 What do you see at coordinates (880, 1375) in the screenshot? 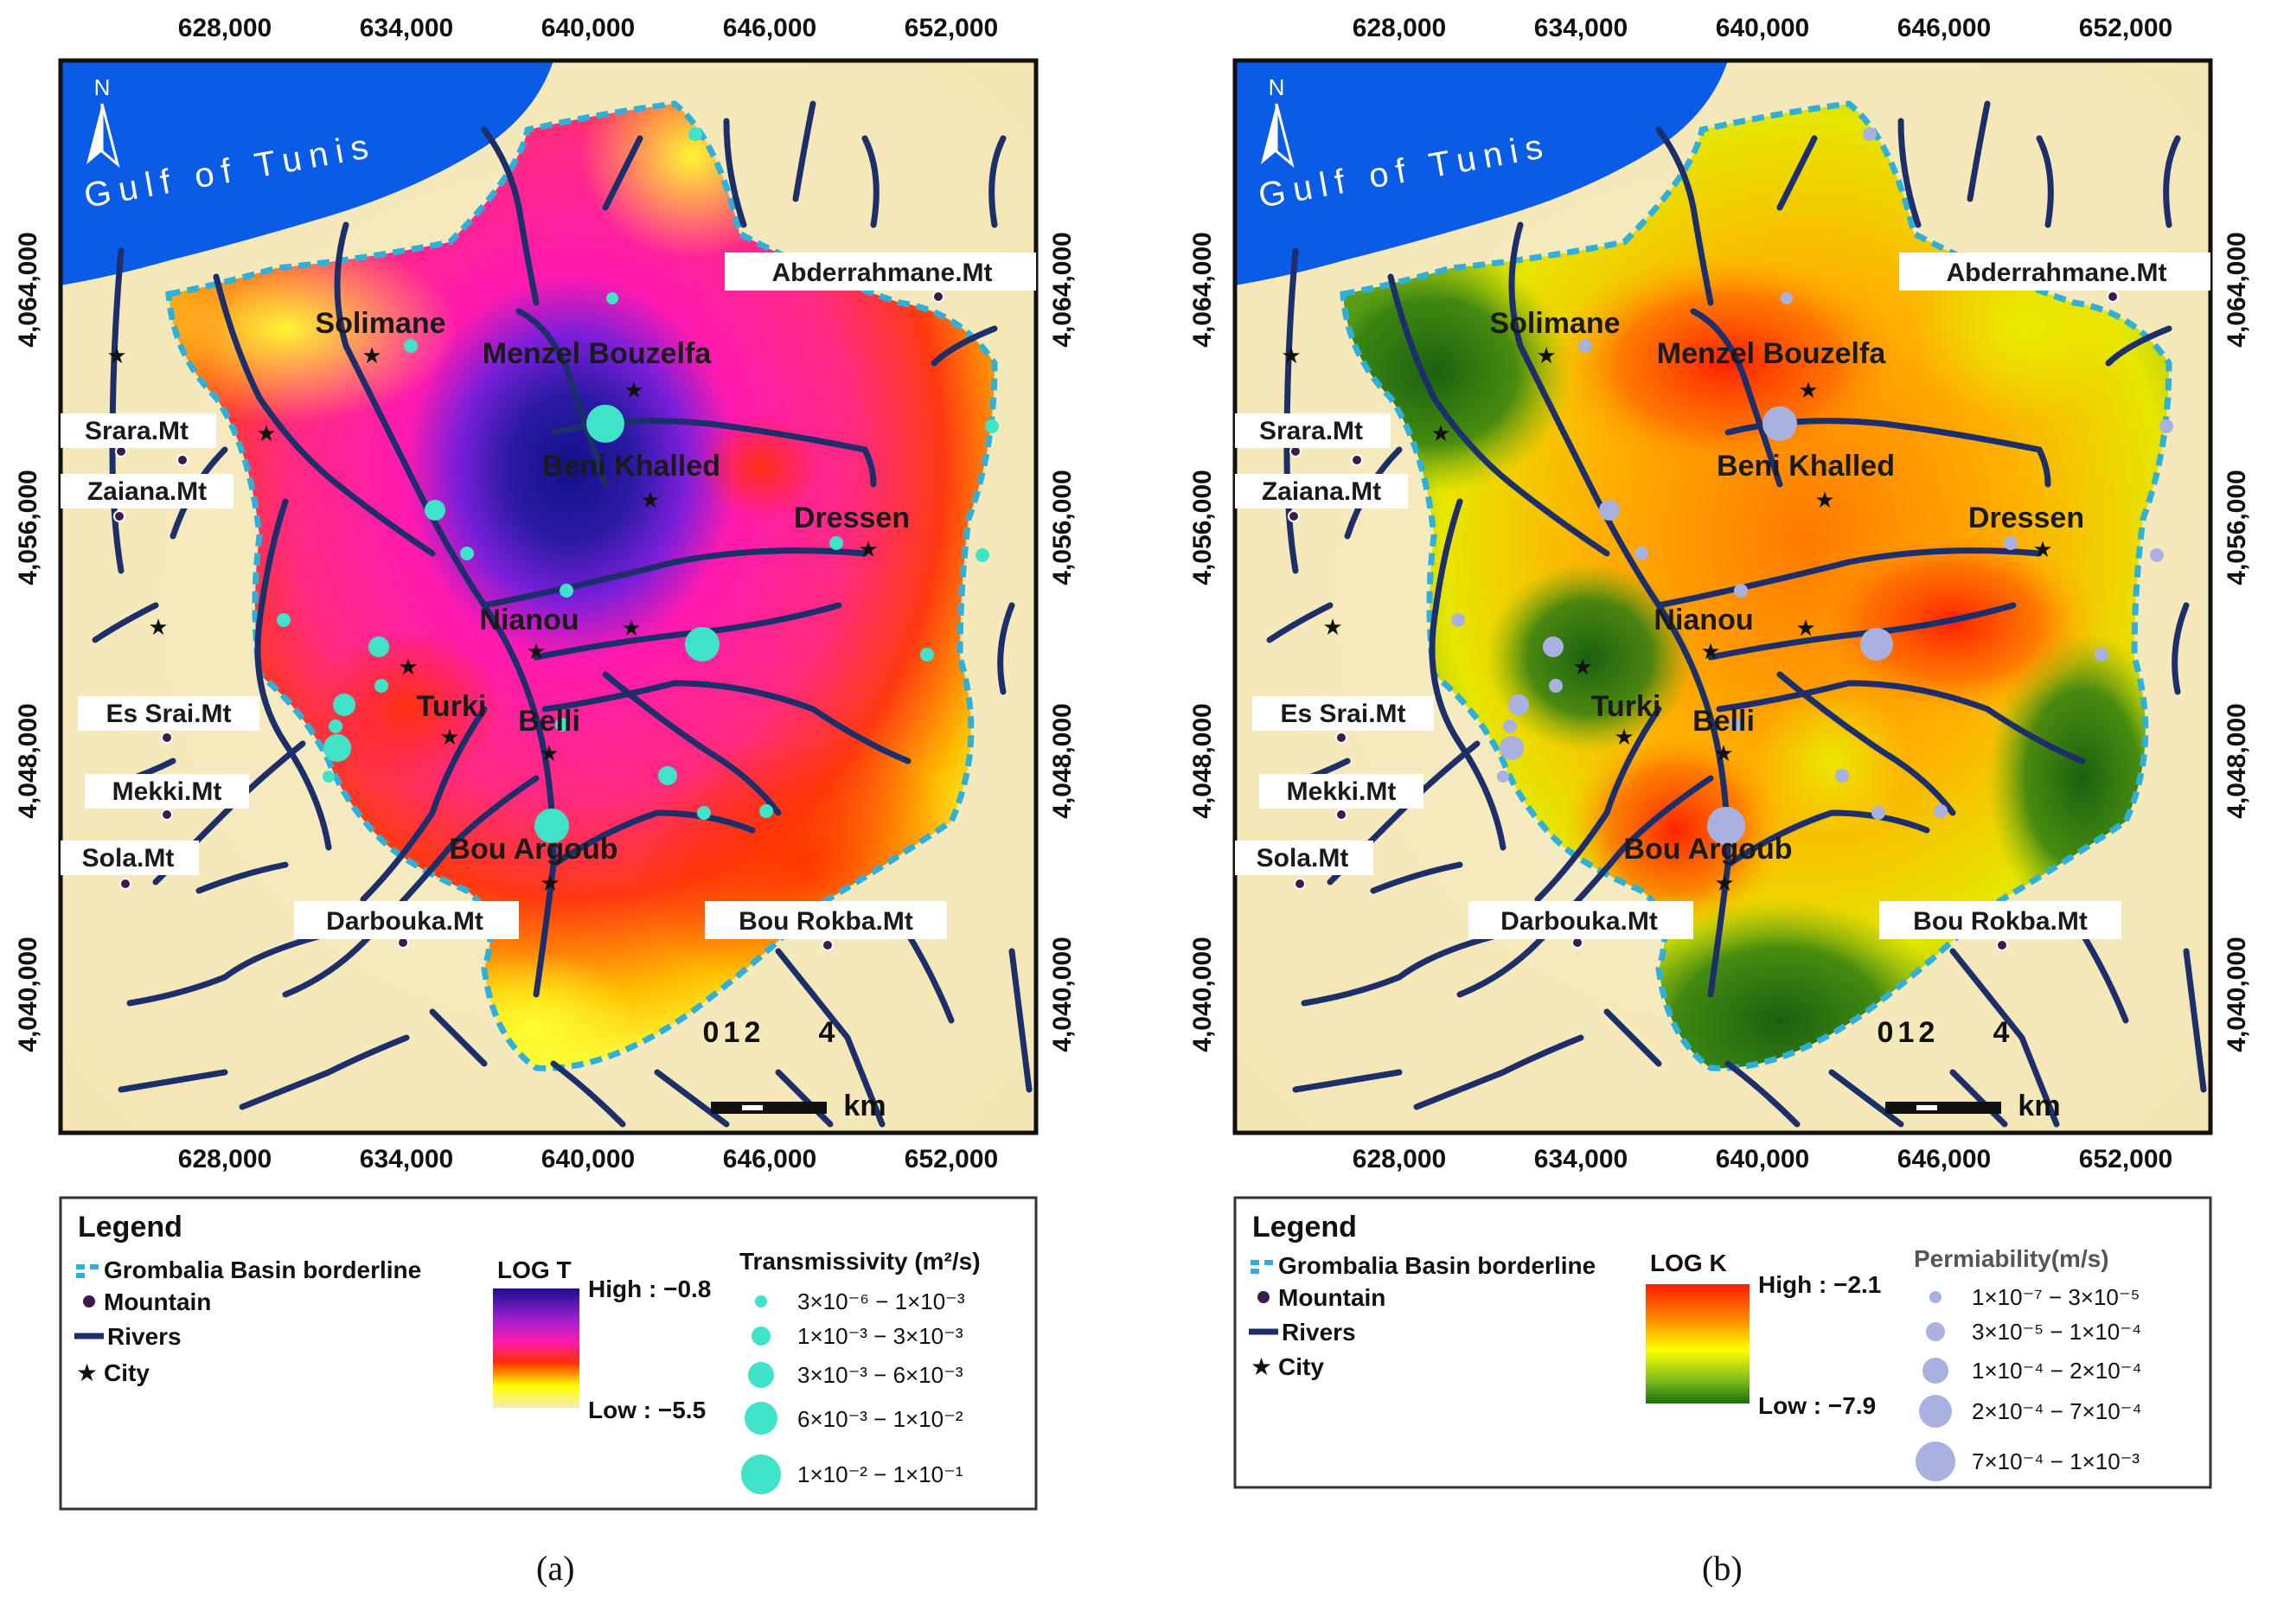
I see `legend-class-3: 3×10⁻³ − 6×10⁻³` at bounding box center [880, 1375].